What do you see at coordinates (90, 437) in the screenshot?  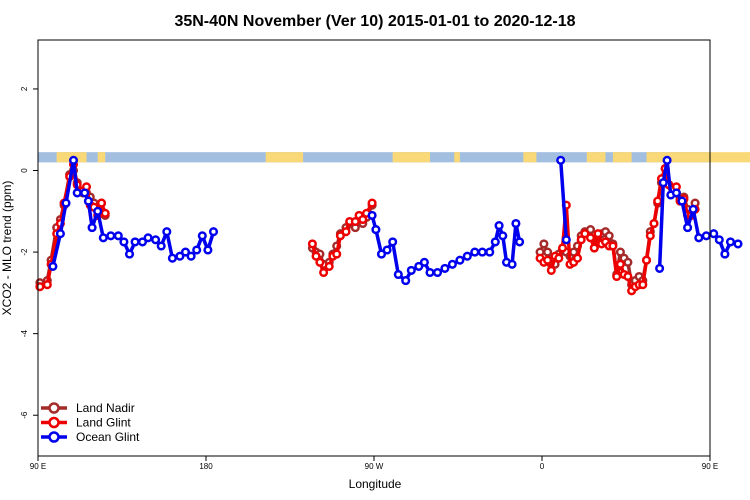 I see `legend-item: Ocean Glint` at bounding box center [90, 437].